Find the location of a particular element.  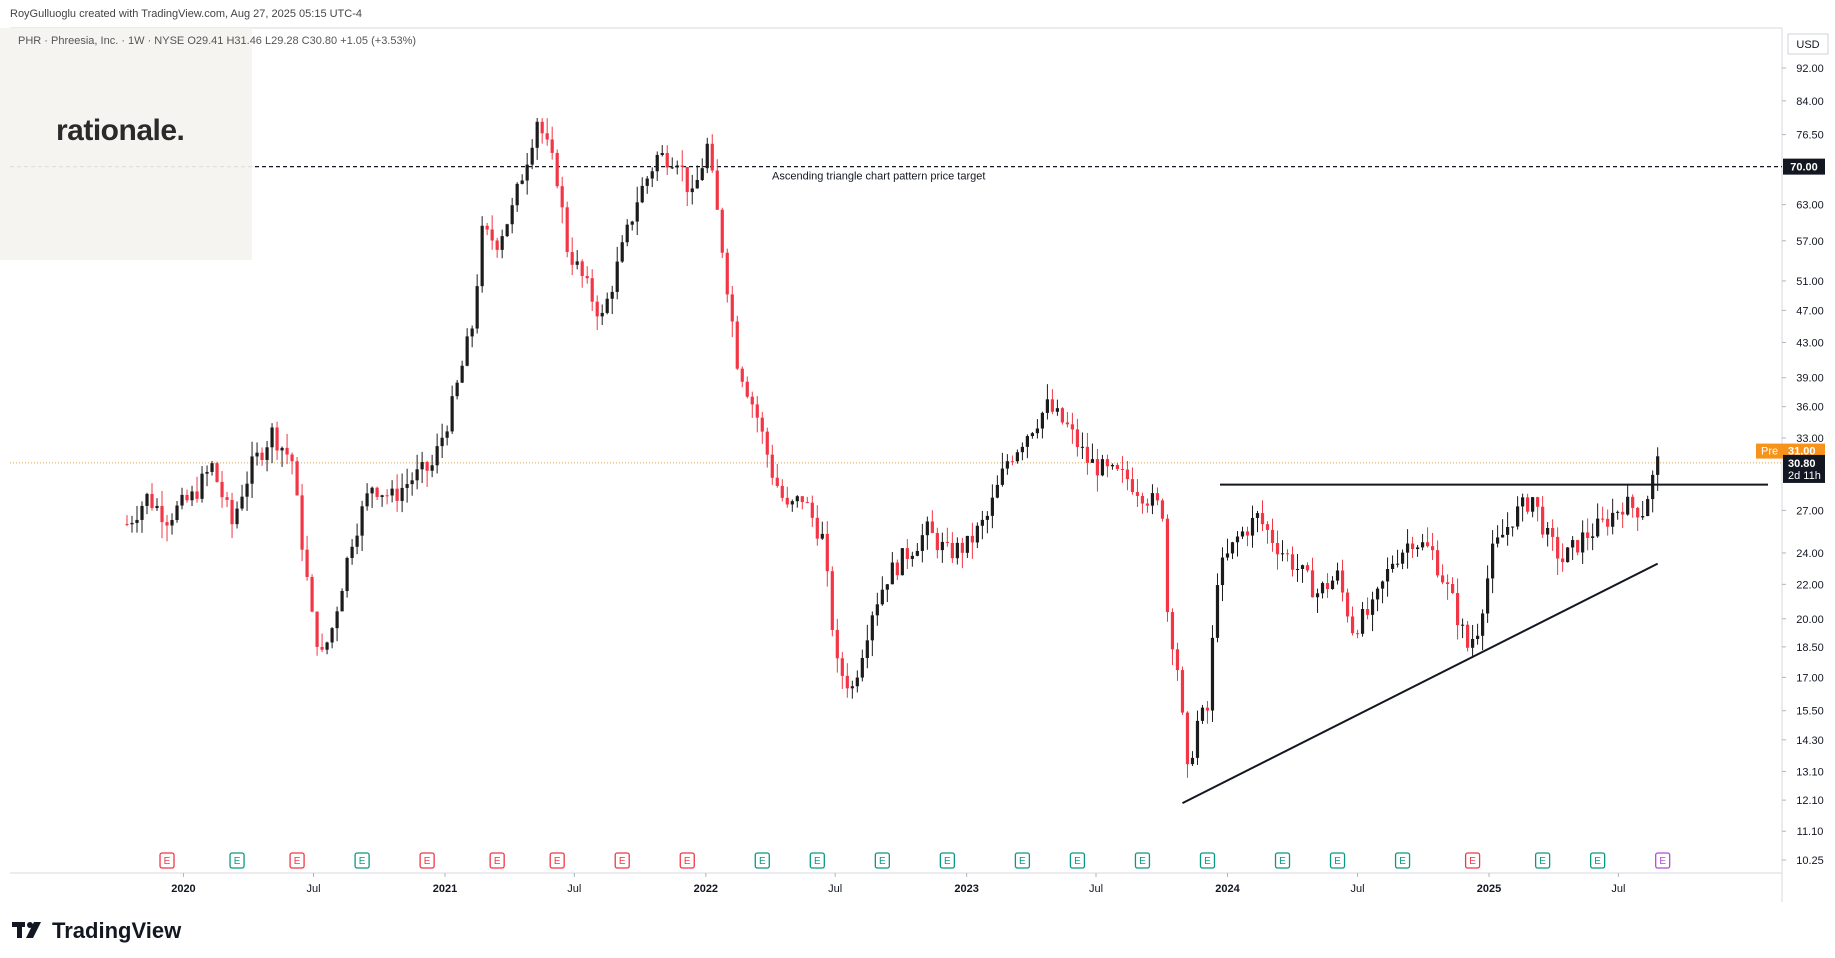

price-tags: Pre 31.00 30.80 2d 11h is located at coordinates (1790, 463).